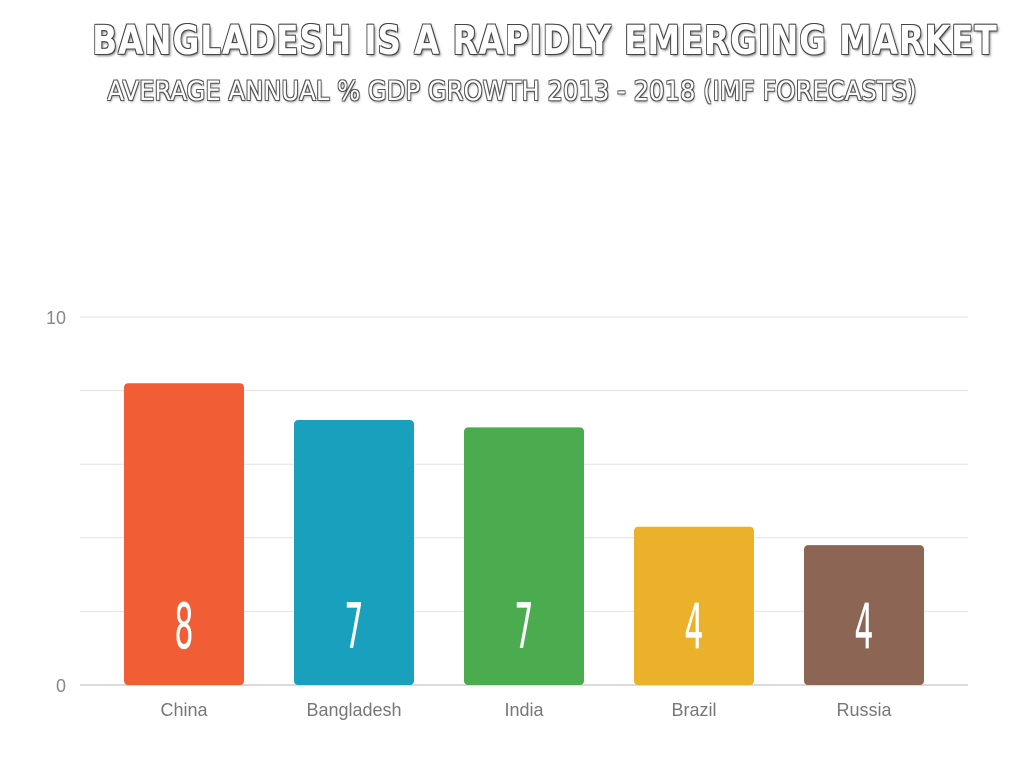 This screenshot has height=768, width=1024. I want to click on y-tick-label: 0, so click(61, 686).